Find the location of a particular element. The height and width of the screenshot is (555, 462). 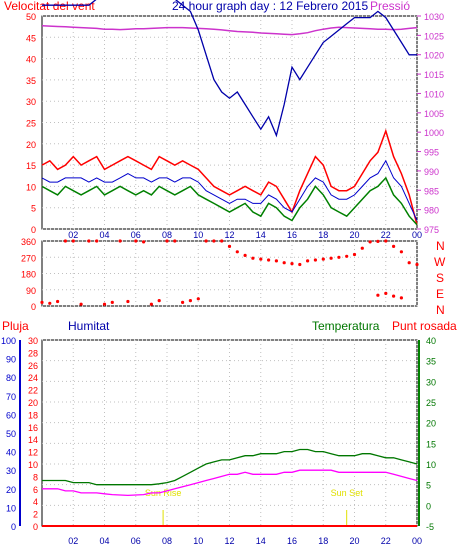

wind-y-tick: 20 is located at coordinates (31, 145).